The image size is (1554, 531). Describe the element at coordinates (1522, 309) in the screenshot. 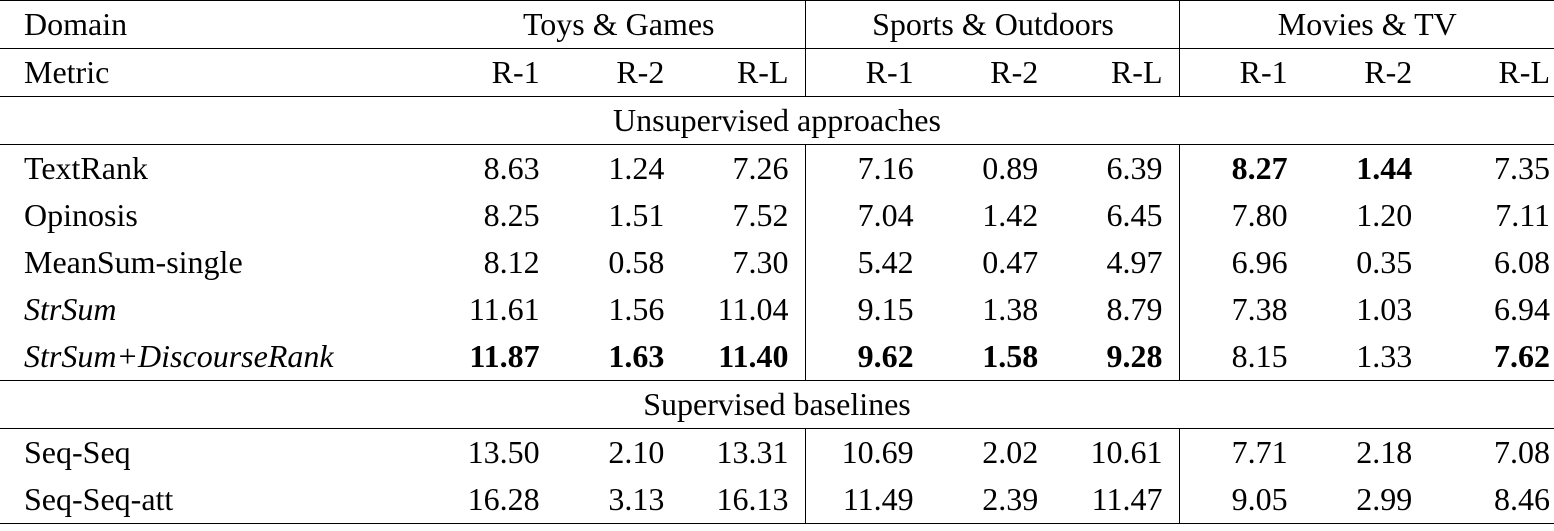

I see `table-cell: 6.94` at that location.